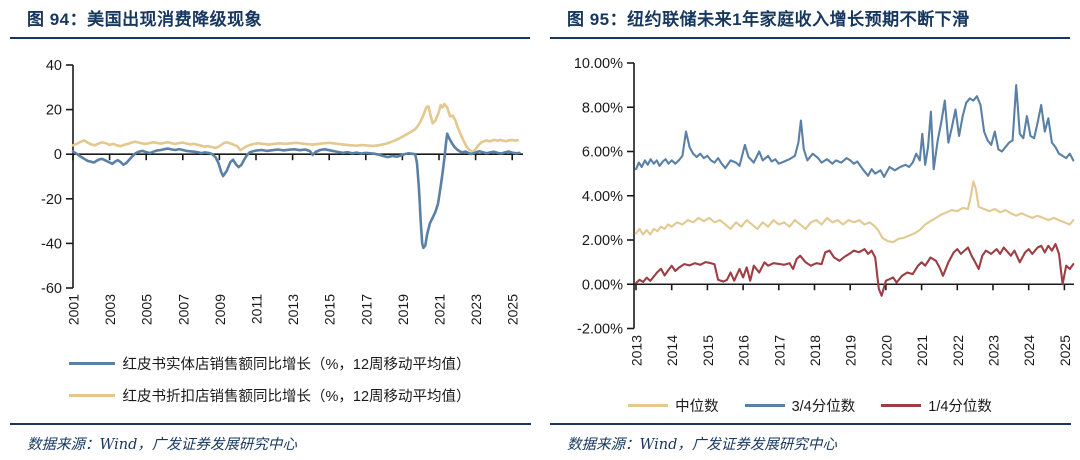  What do you see at coordinates (296, 397) in the screenshot?
I see `legend-label: 红皮书折扣店销售额同比增长（%，12周移动平均值）` at bounding box center [296, 397].